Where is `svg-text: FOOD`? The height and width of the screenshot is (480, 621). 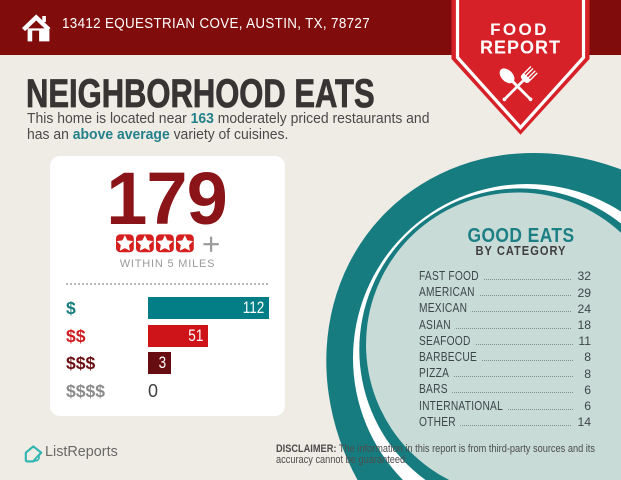 svg-text: FOOD is located at coordinates (519, 29).